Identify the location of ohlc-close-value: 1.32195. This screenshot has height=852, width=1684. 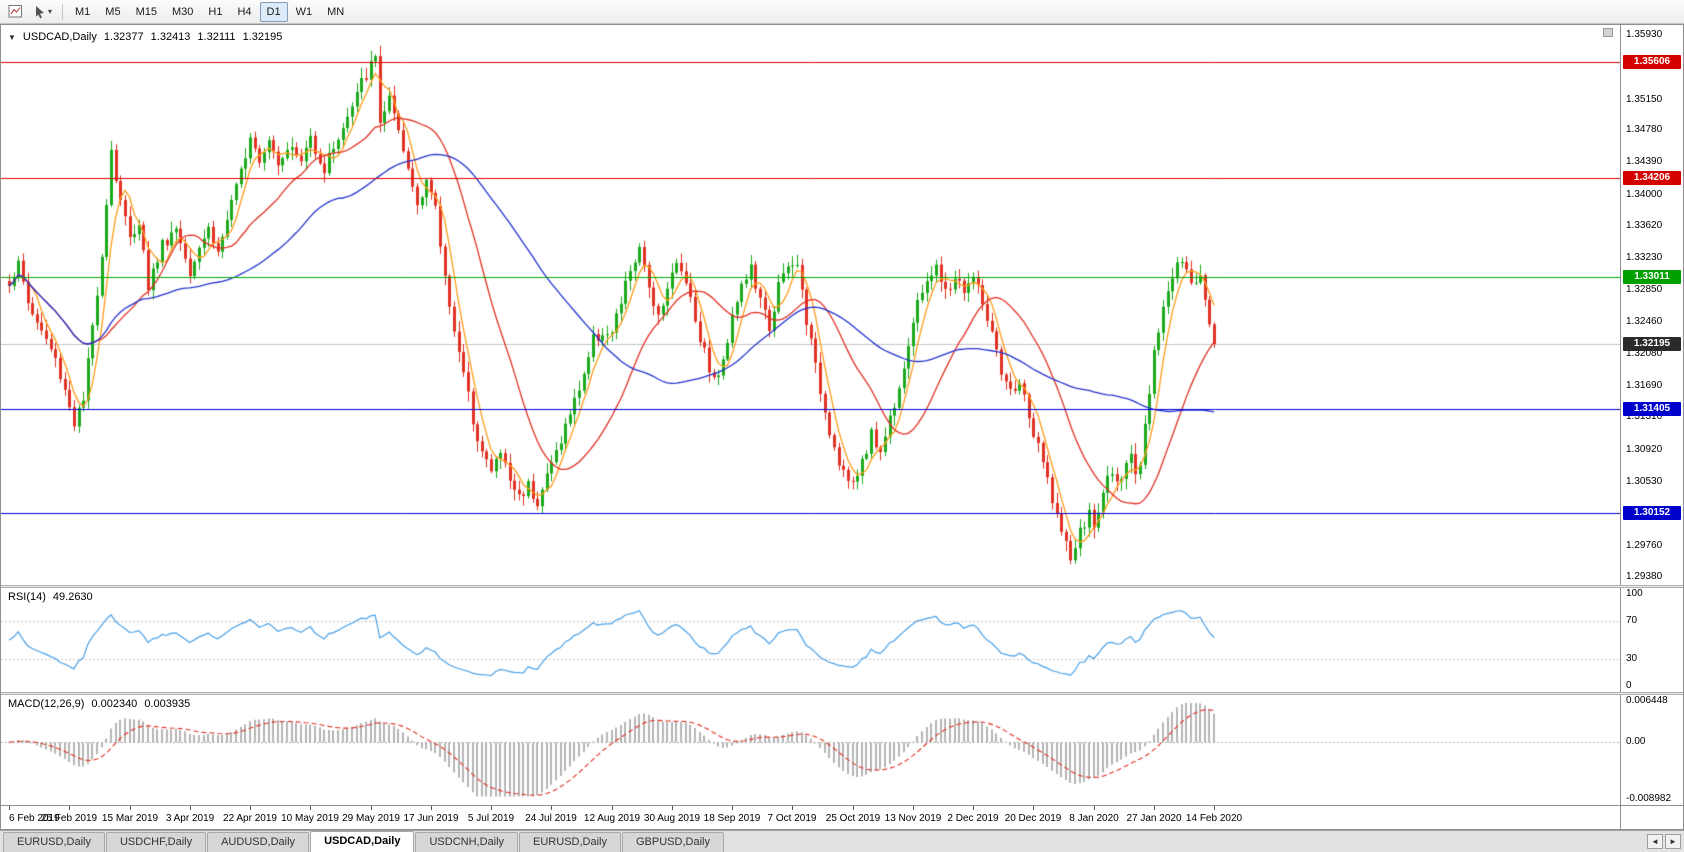
(262, 37).